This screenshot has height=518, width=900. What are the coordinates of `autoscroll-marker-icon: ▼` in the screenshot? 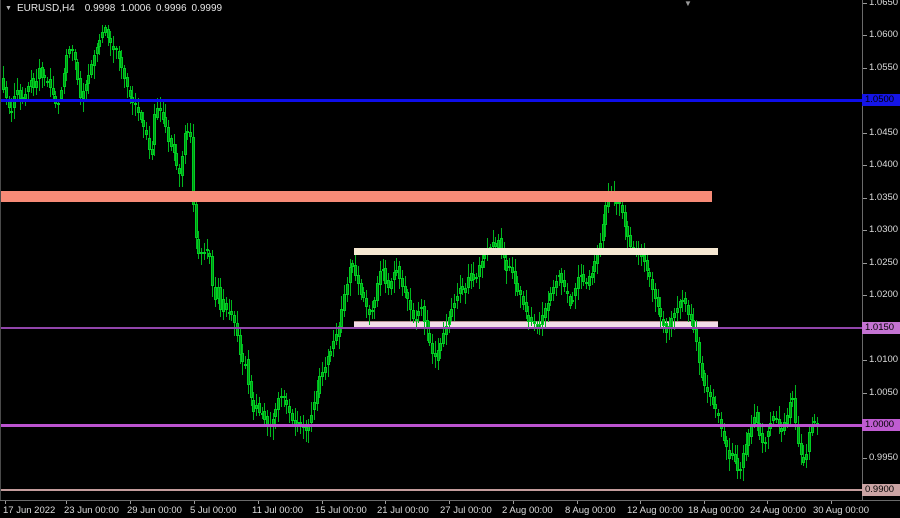 It's located at (688, 4).